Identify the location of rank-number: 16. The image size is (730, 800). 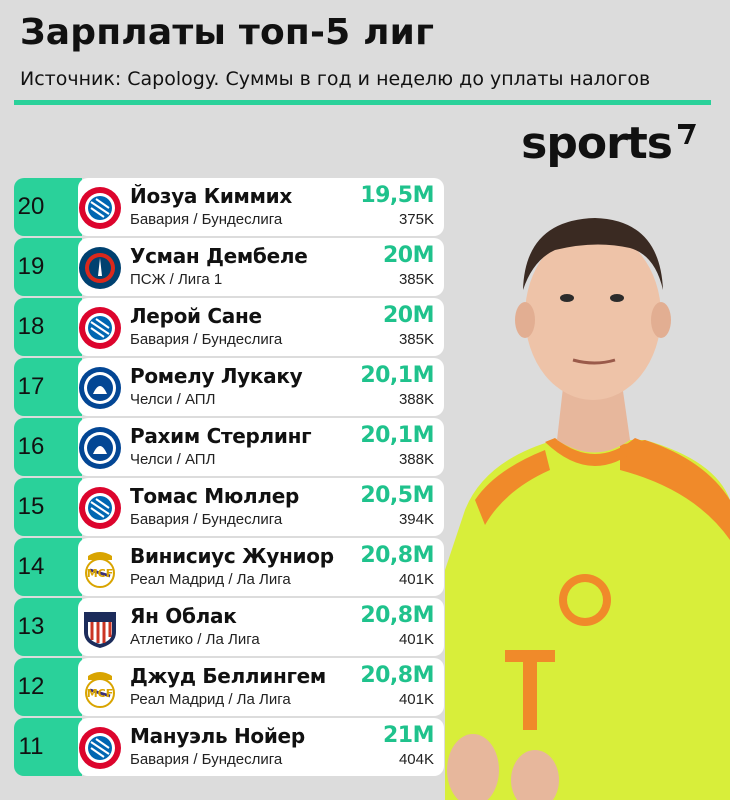
(48, 447).